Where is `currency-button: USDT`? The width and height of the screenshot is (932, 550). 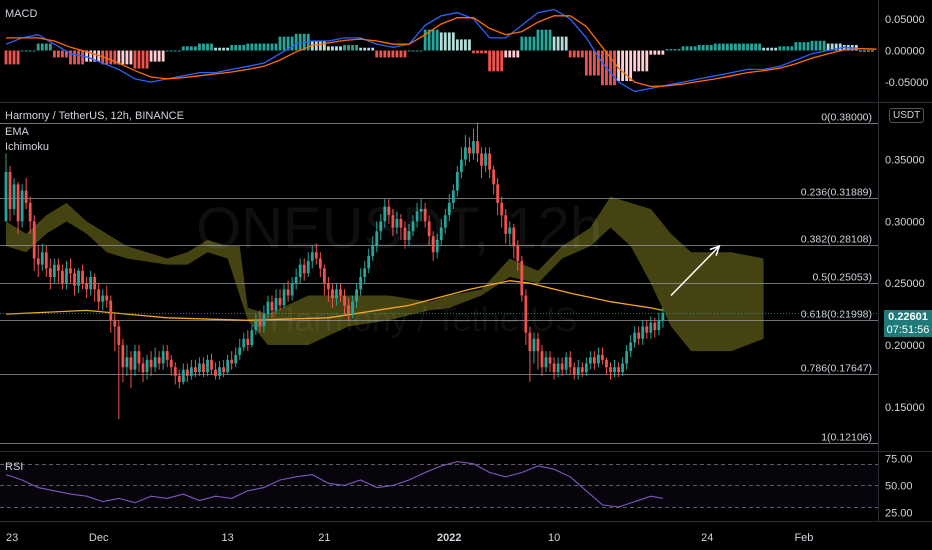 currency-button: USDT is located at coordinates (907, 115).